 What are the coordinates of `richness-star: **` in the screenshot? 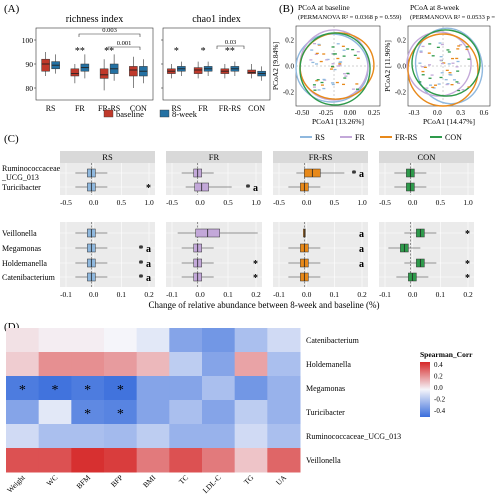 It's located at (80, 51).